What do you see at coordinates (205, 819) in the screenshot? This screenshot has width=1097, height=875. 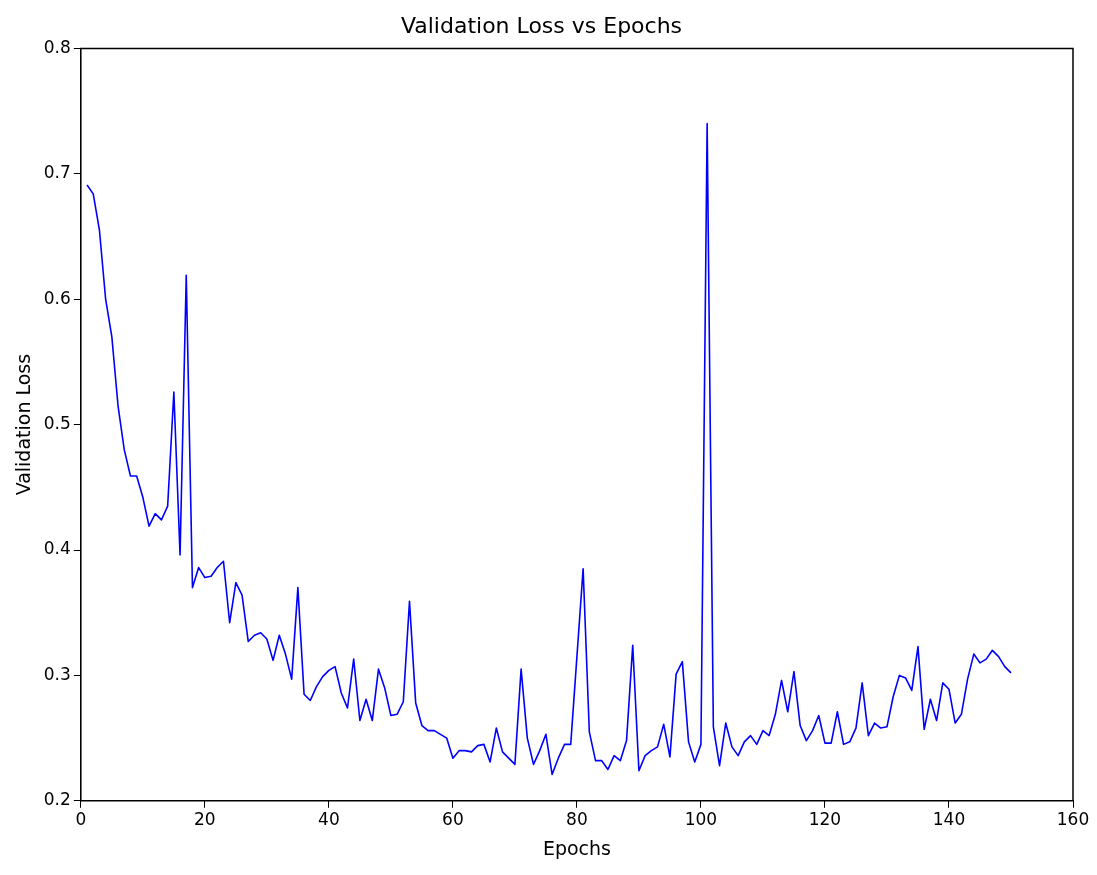 I see `x-tick-label: 20` at bounding box center [205, 819].